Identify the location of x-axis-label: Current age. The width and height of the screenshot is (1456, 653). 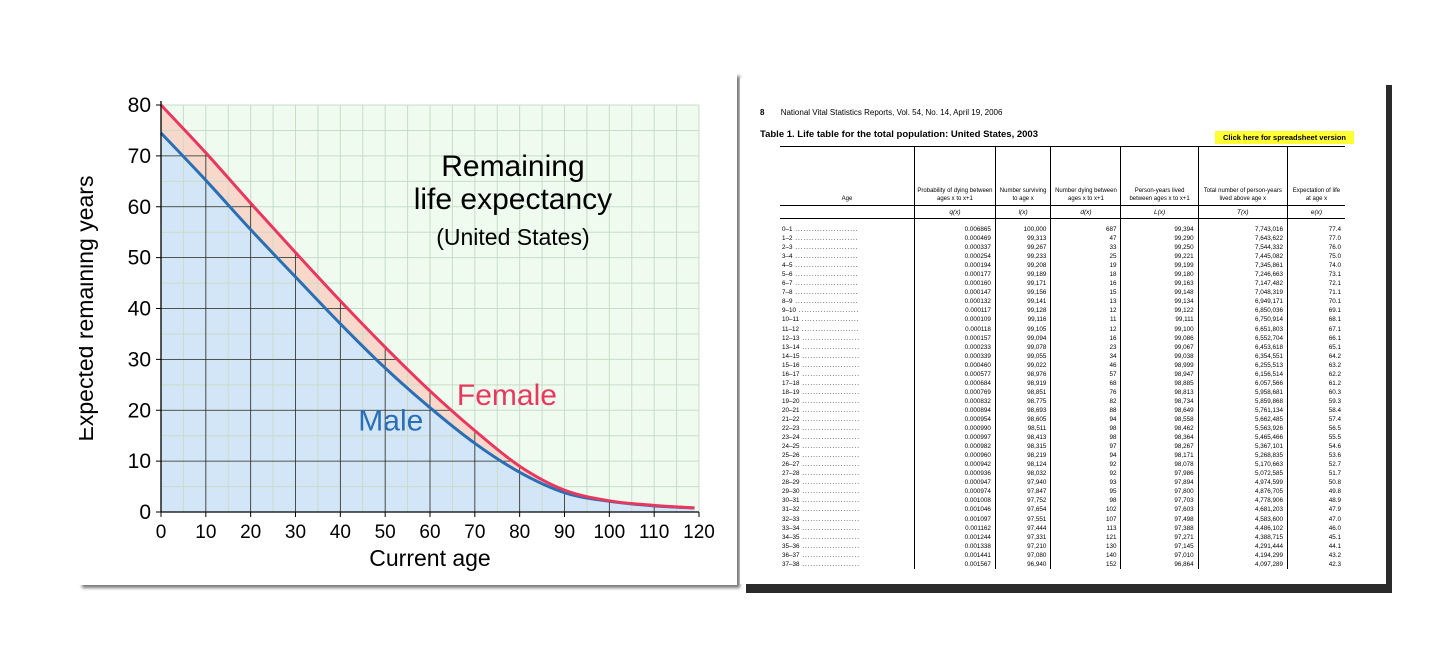
(429, 558).